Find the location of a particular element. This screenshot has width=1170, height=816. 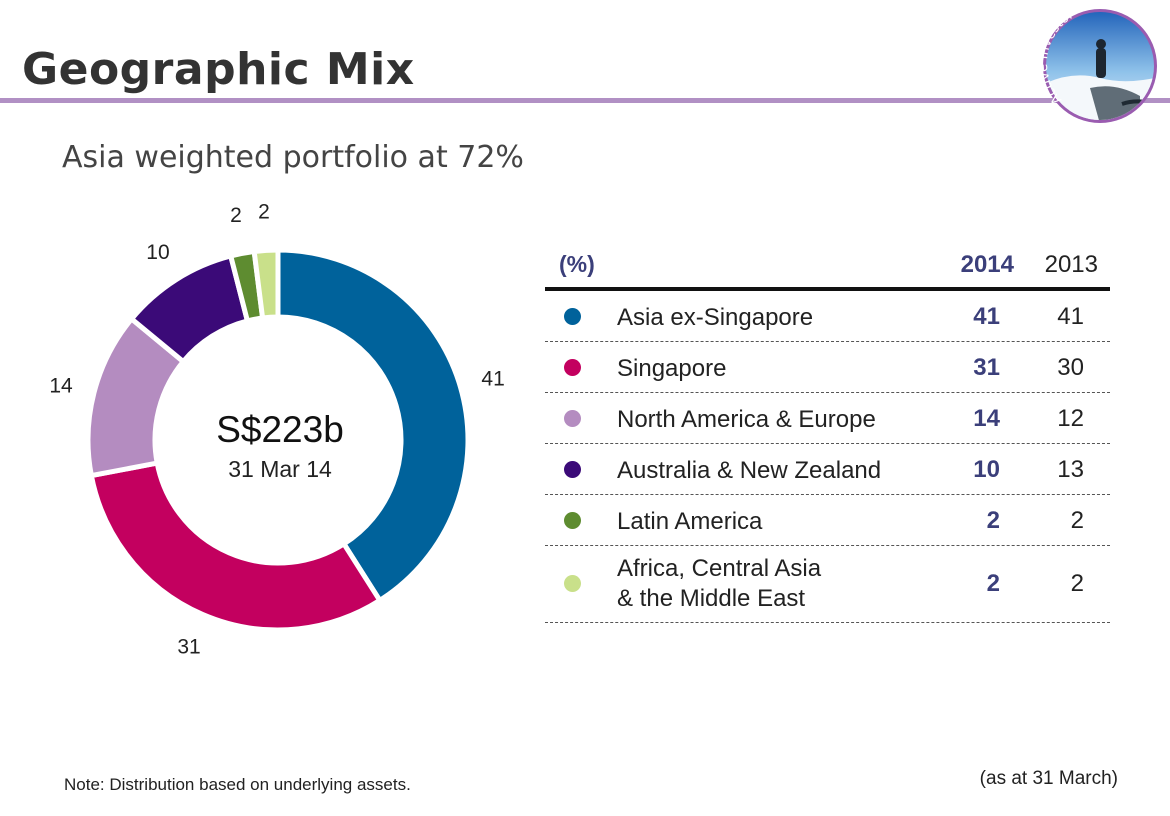

header-unit: (%) is located at coordinates (577, 264).